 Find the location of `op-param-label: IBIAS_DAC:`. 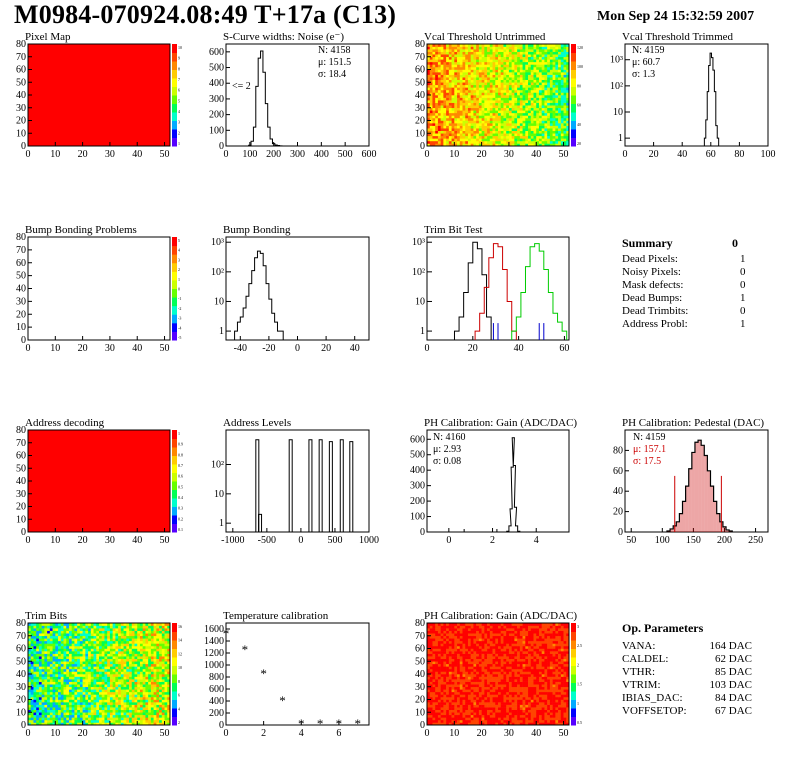

op-param-label: IBIAS_DAC: is located at coordinates (652, 698).